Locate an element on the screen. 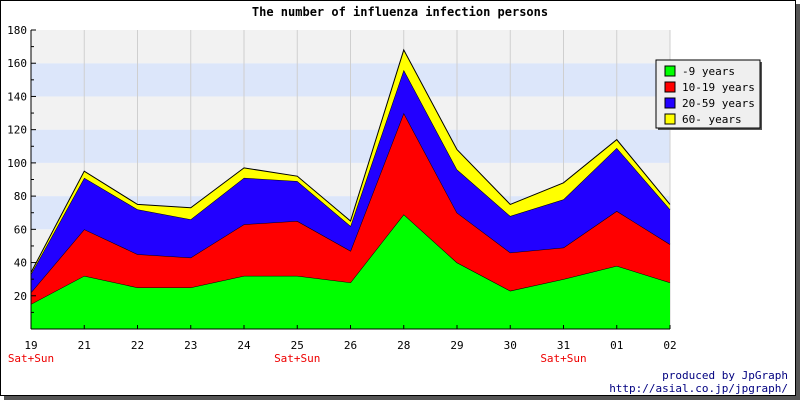 This screenshot has height=400, width=800. x-tick-label: 02 is located at coordinates (669, 345).